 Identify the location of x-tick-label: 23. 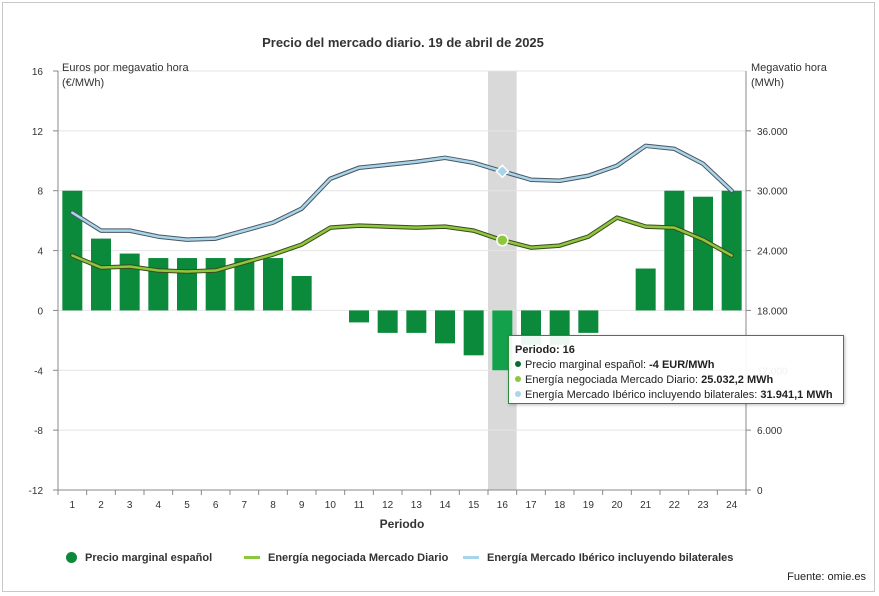
(703, 505).